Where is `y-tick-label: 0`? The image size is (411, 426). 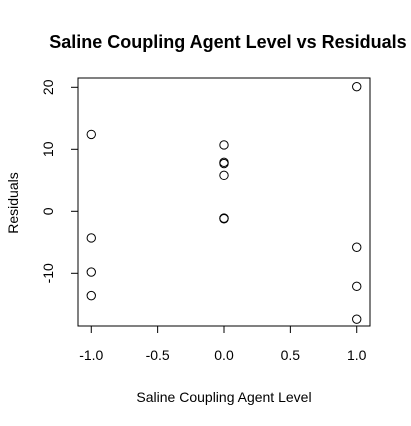
y-tick-label: 0 is located at coordinates (48, 211).